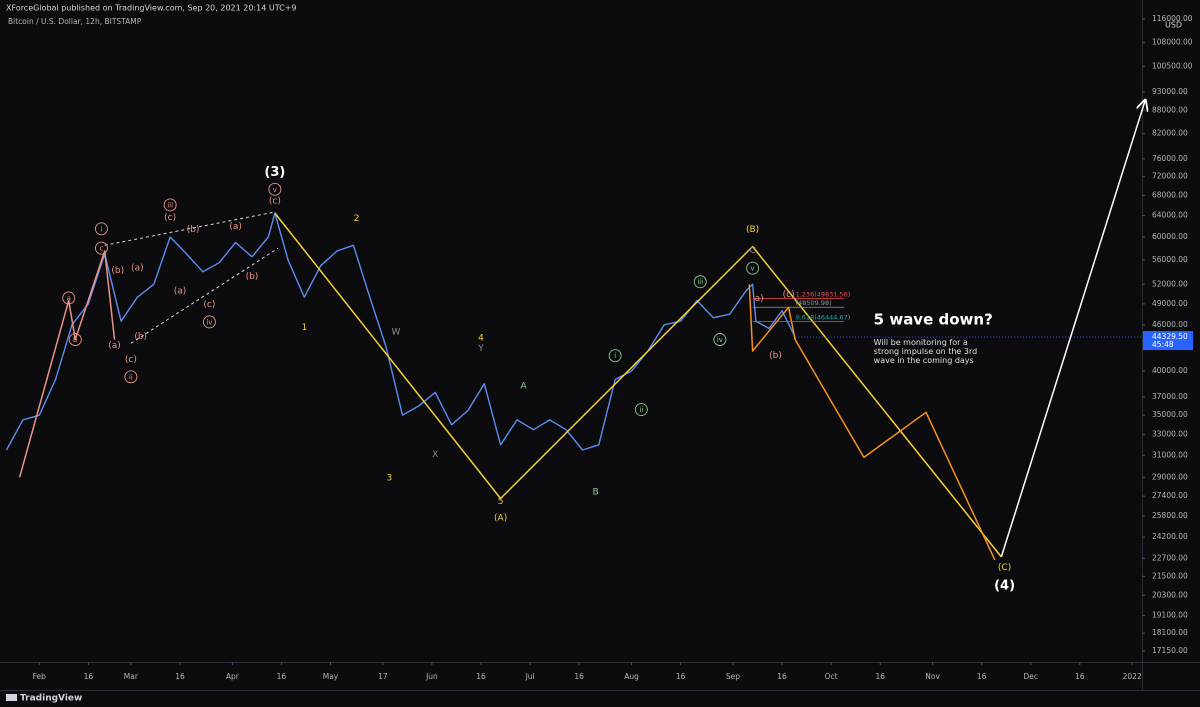 Image resolution: width=1200 pixels, height=707 pixels. What do you see at coordinates (501, 502) in the screenshot?
I see `wave-label: 5` at bounding box center [501, 502].